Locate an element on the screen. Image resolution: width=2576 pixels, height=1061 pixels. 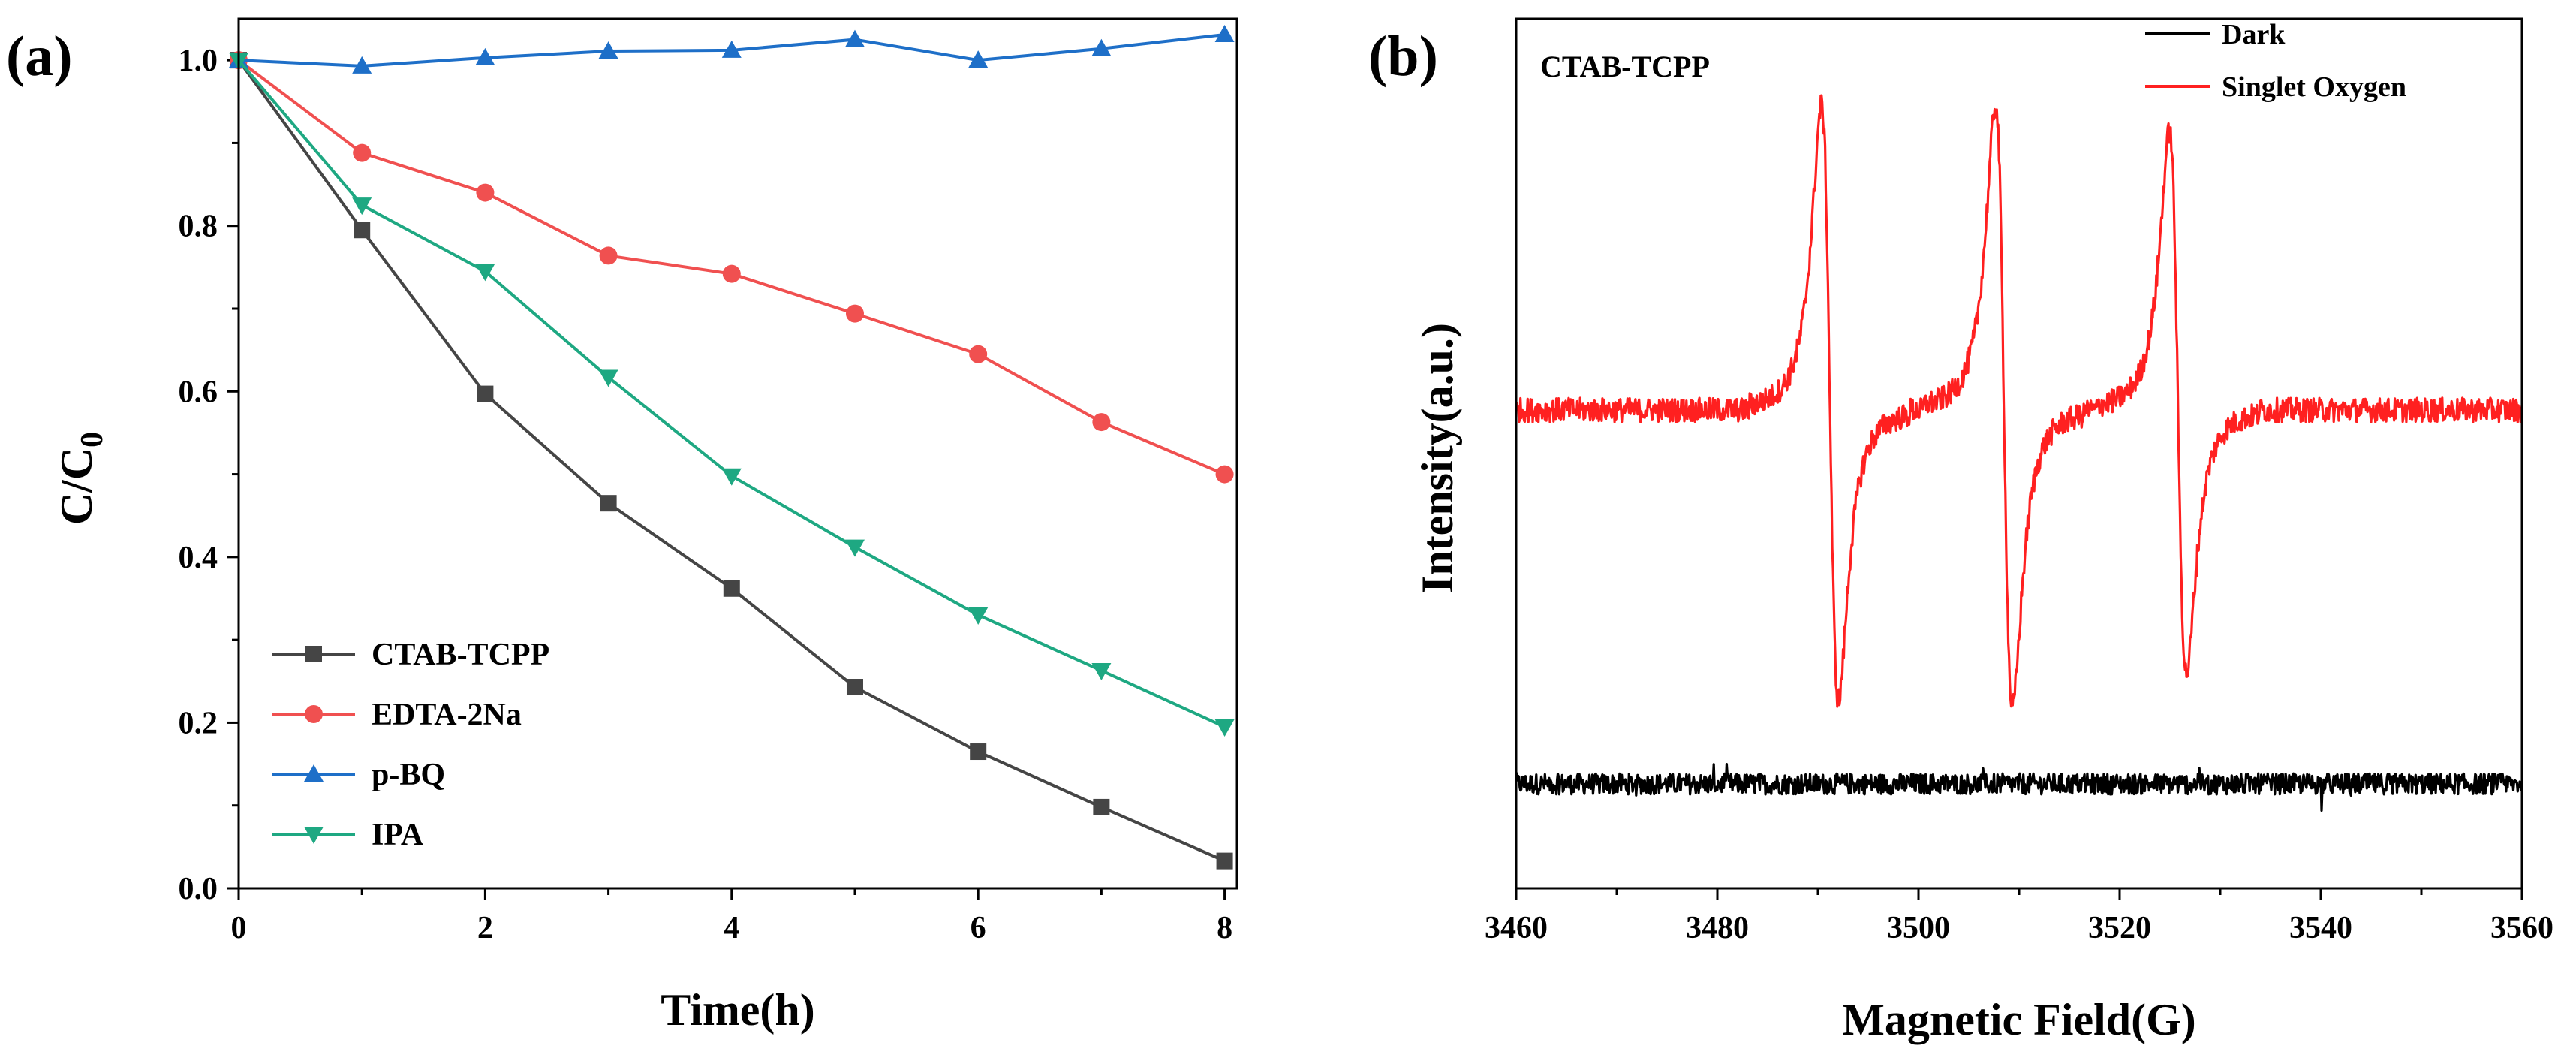
legend-entry-dark: Dark is located at coordinates (2215, 34).